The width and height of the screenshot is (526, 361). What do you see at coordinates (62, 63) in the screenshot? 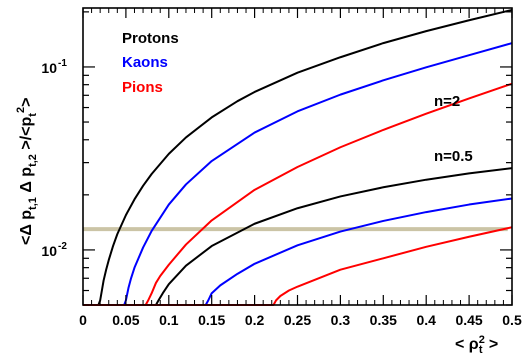
I see `y-tick-label-exponent: -1` at bounding box center [62, 63].